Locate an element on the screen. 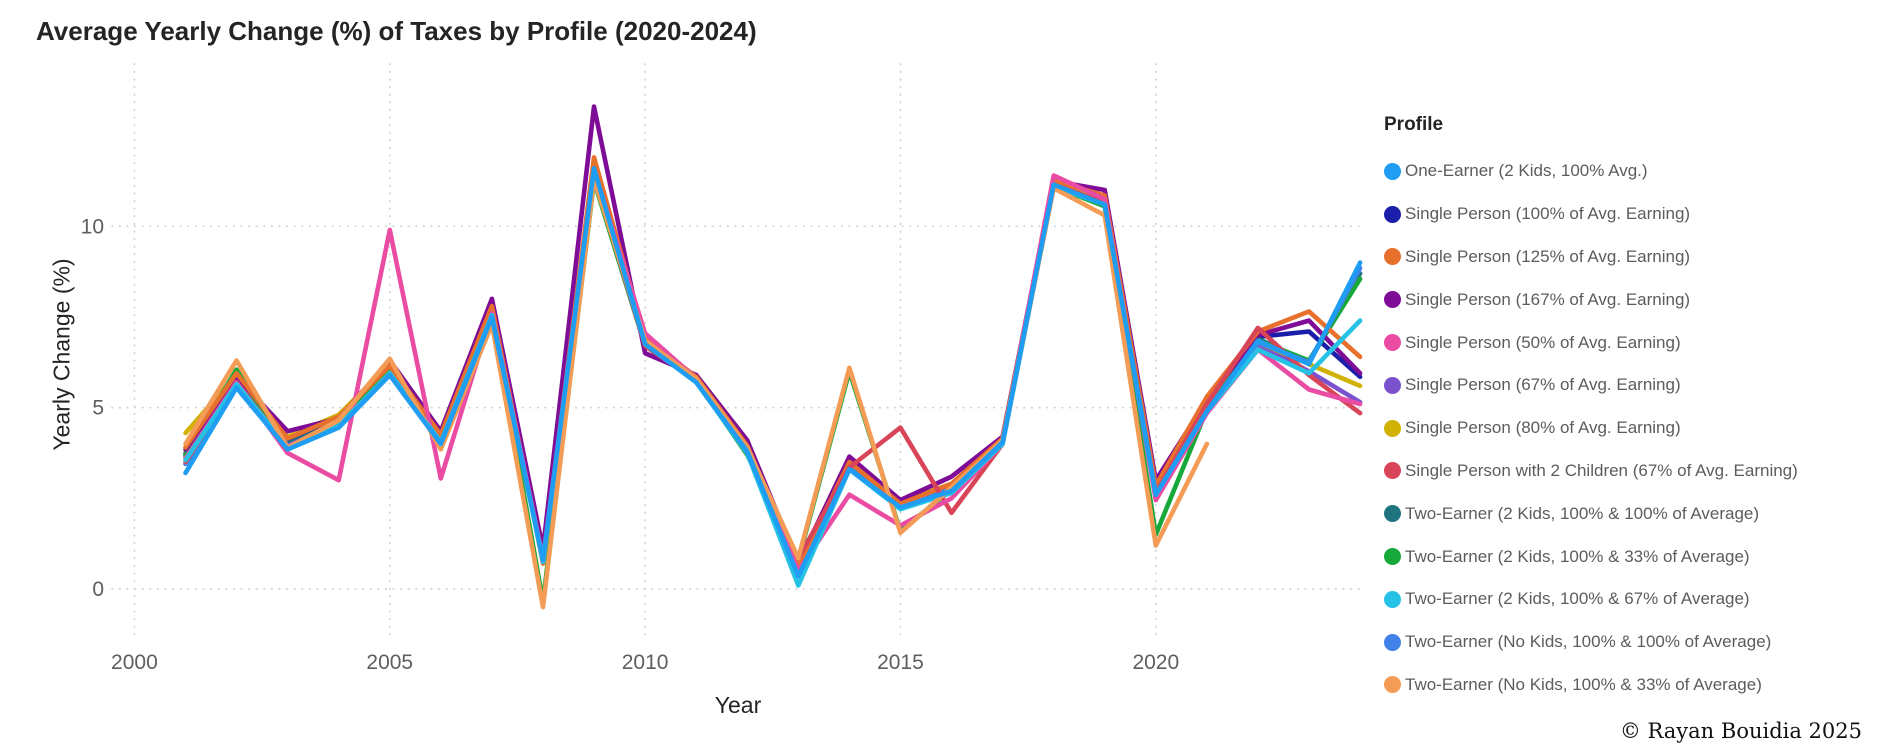 The image size is (1878, 745). copyright-credit: © Rayan Bouidia 2025 is located at coordinates (1740, 731).